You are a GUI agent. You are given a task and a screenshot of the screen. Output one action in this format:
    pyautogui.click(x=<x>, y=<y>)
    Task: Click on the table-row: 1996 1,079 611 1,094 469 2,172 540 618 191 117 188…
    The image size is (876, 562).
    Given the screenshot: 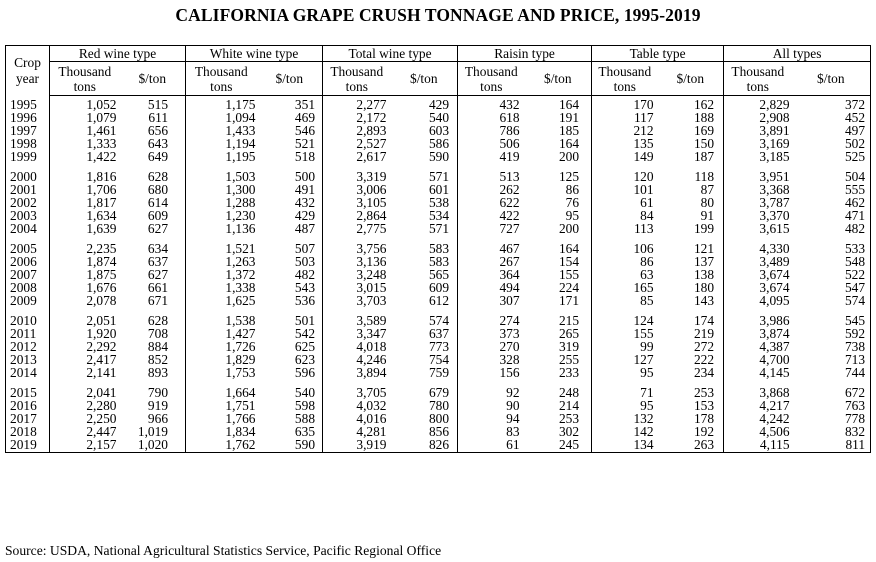 What is the action you would take?
    pyautogui.click(x=438, y=117)
    